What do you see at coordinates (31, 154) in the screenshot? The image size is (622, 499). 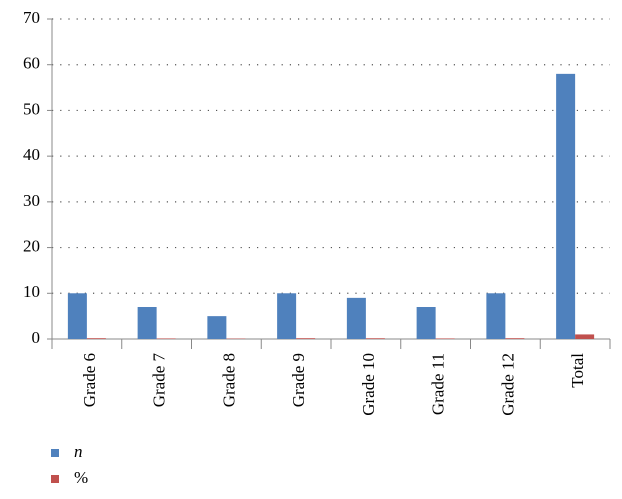 I see `y-tick-label: 40` at bounding box center [31, 154].